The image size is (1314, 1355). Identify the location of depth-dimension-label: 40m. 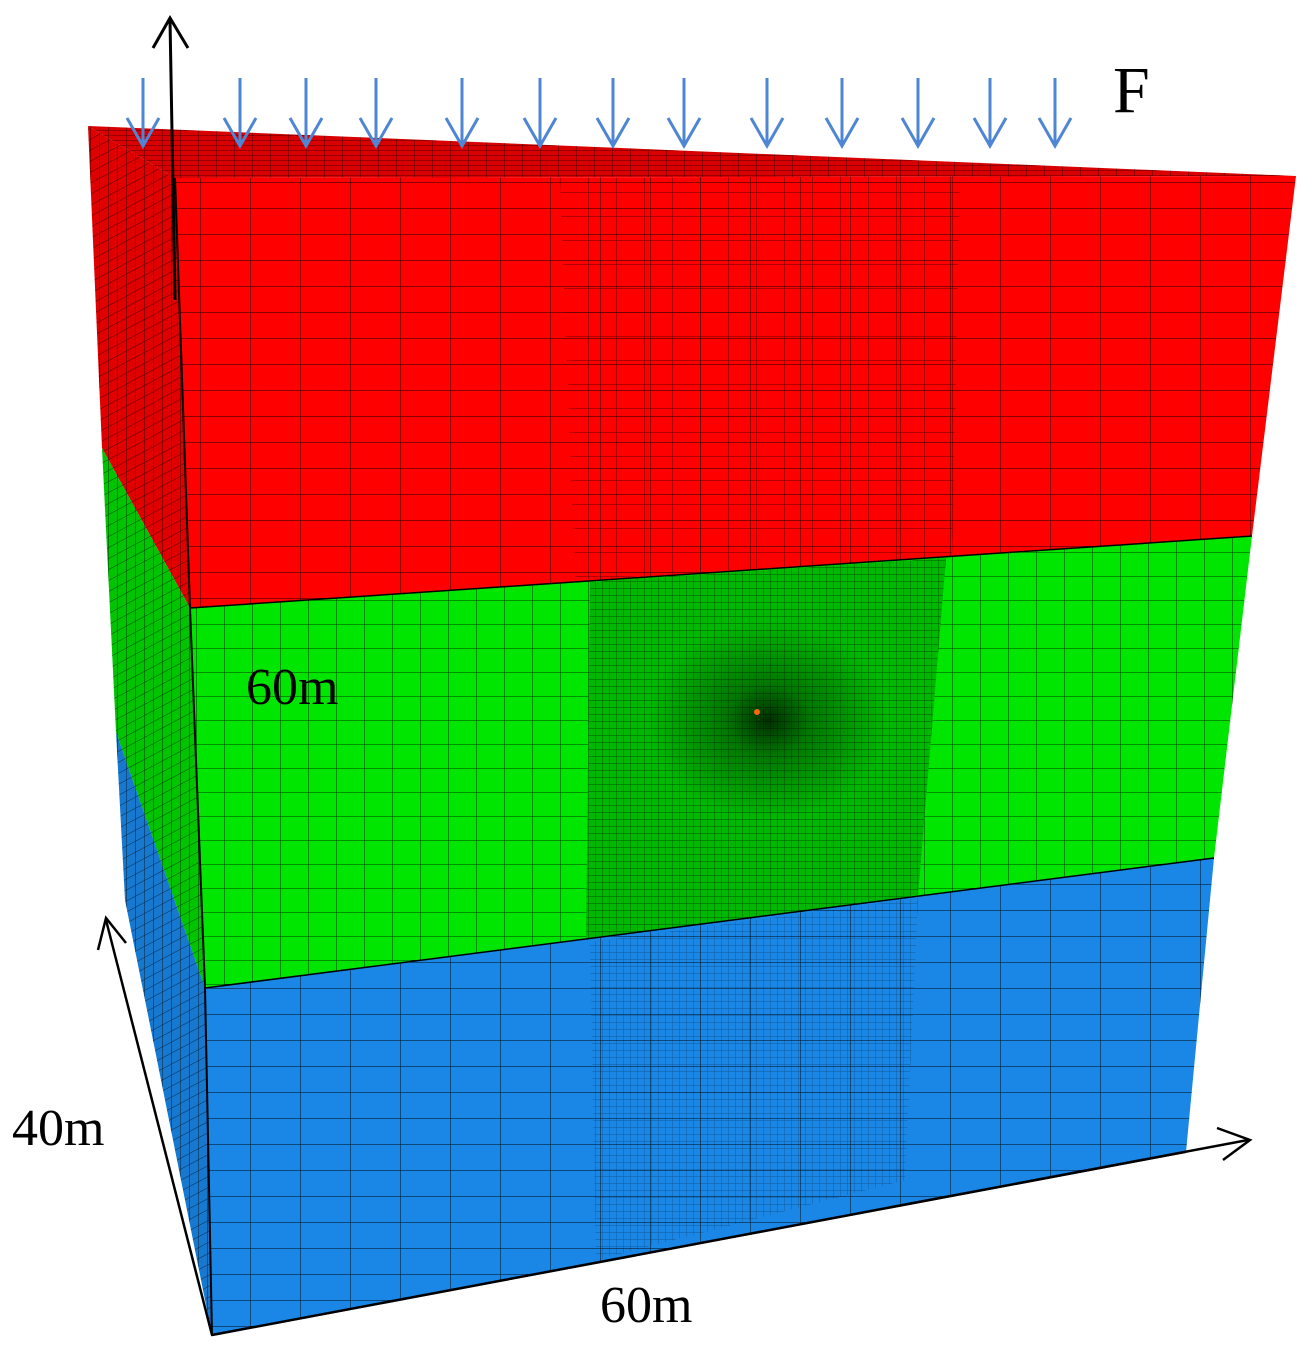
(58, 1128).